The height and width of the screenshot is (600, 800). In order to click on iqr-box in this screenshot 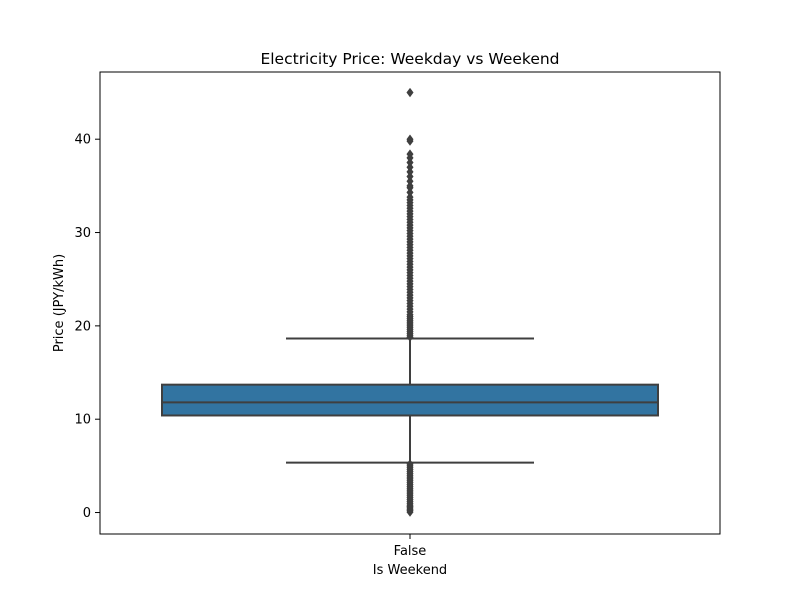, I will do `click(410, 400)`.